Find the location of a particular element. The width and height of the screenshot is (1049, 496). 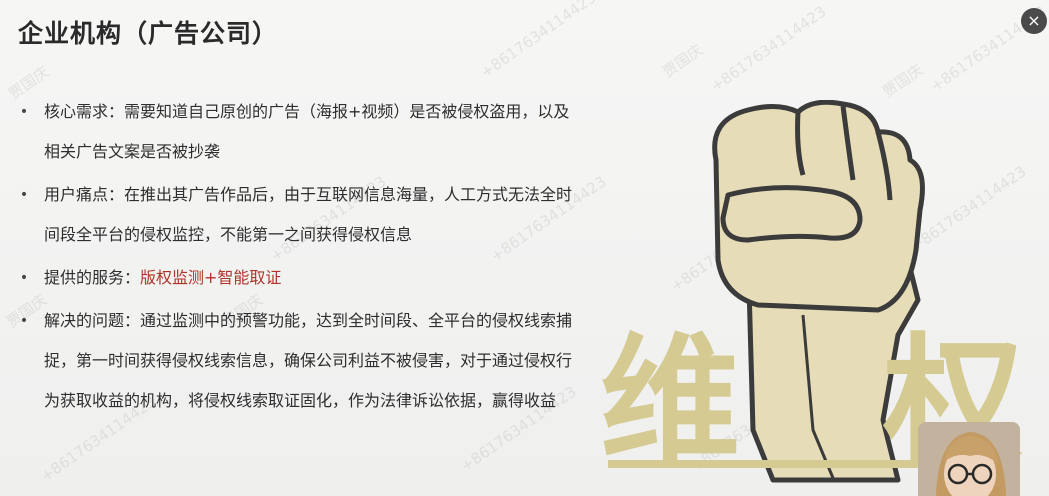

webcam-presenter is located at coordinates (969, 459).